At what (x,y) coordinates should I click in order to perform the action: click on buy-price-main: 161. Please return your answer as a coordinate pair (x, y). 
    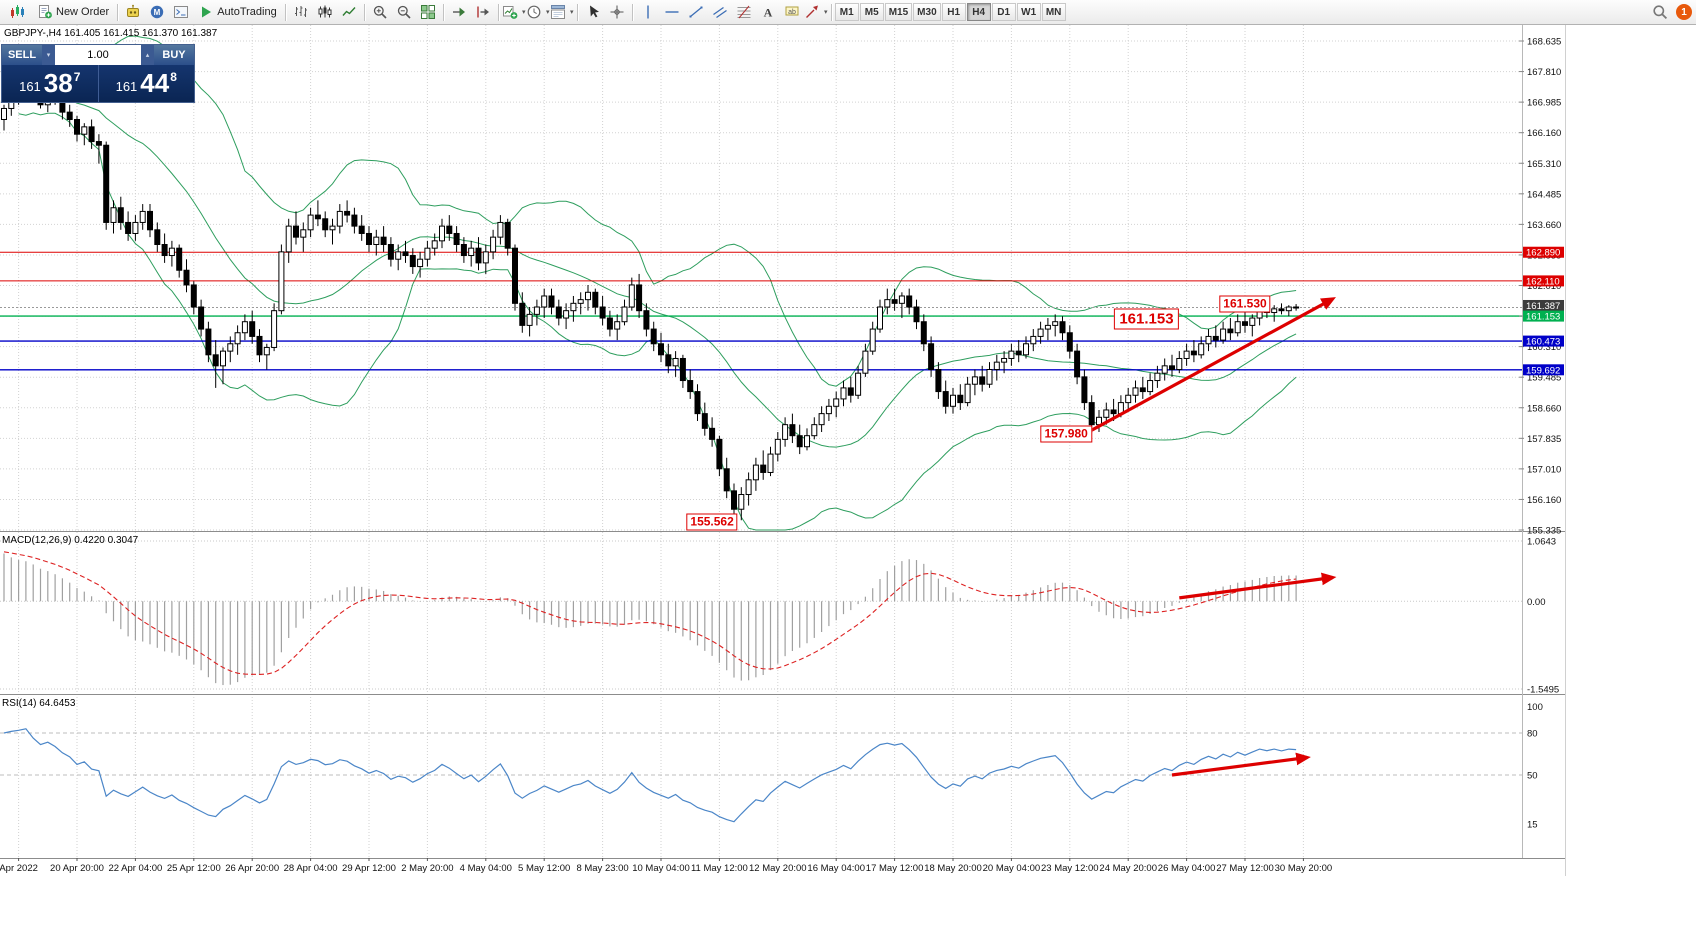
    Looking at the image, I should click on (126, 86).